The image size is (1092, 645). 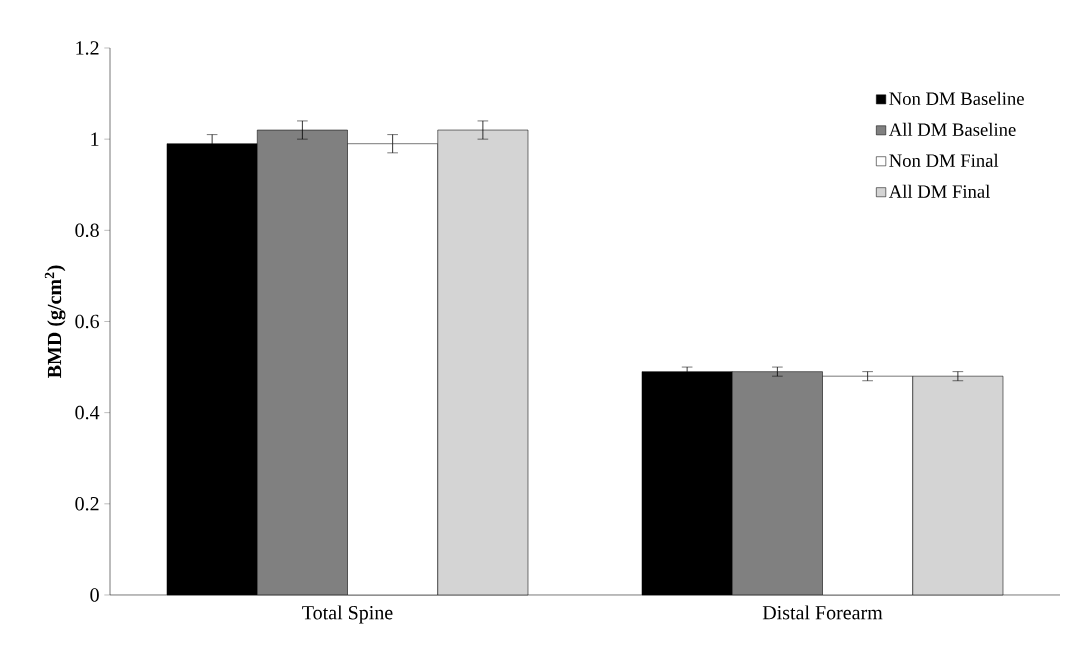 I want to click on y-tick-label: 0.2, so click(x=87, y=504).